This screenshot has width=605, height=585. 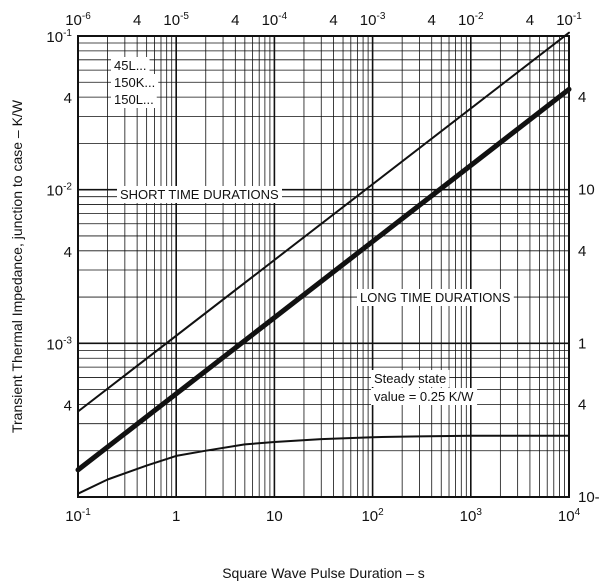 What do you see at coordinates (59, 344) in the screenshot?
I see `y-tick-label: 10⁻³` at bounding box center [59, 344].